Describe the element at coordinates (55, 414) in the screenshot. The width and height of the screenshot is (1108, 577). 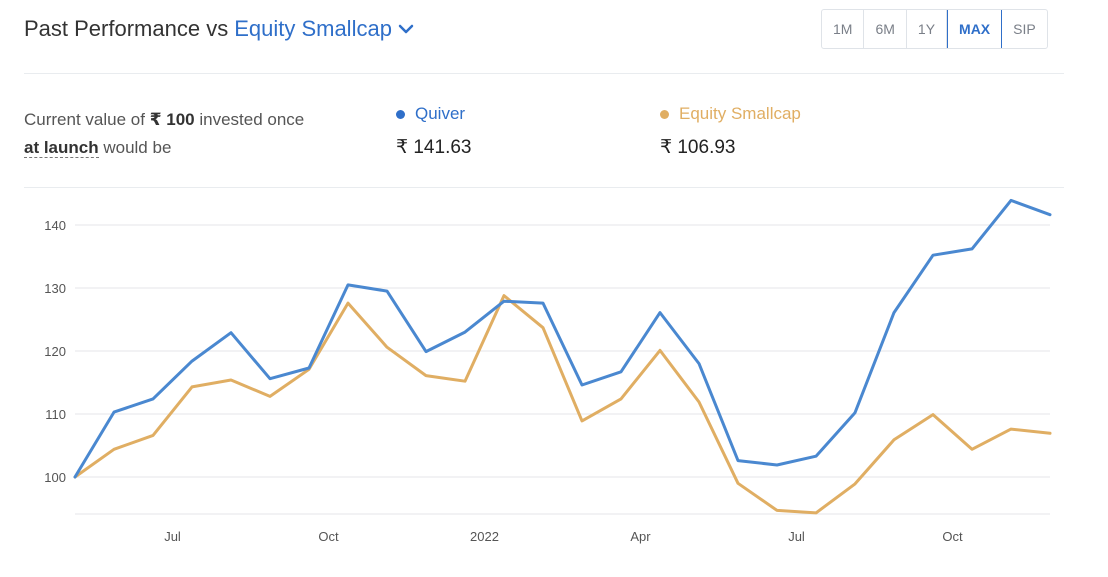
I see `y-tick-label: 110` at that location.